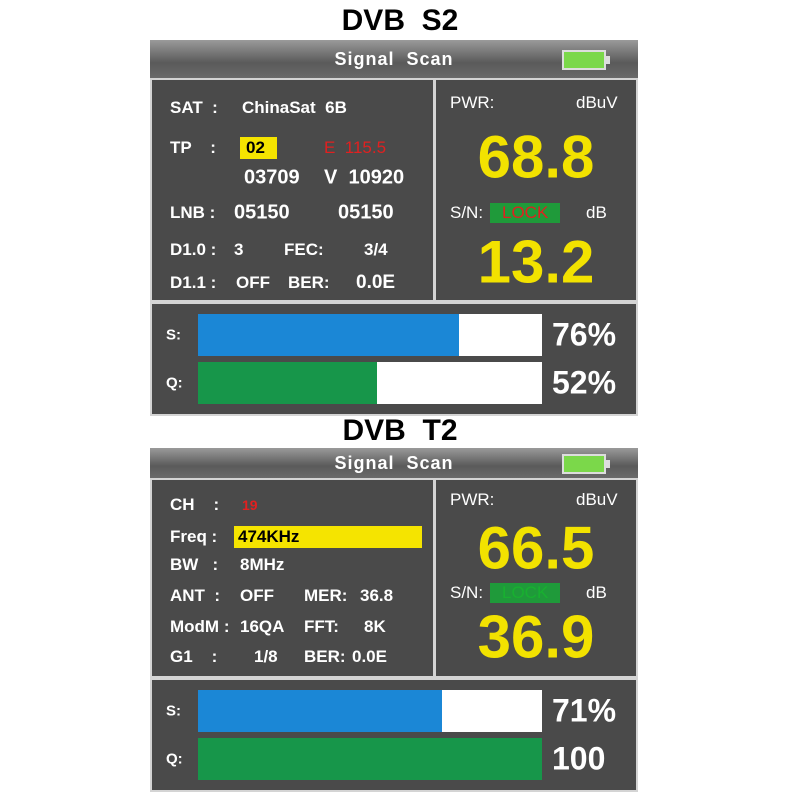 The width and height of the screenshot is (800, 800). Describe the element at coordinates (321, 626) in the screenshot. I see `label: FFT:` at that location.